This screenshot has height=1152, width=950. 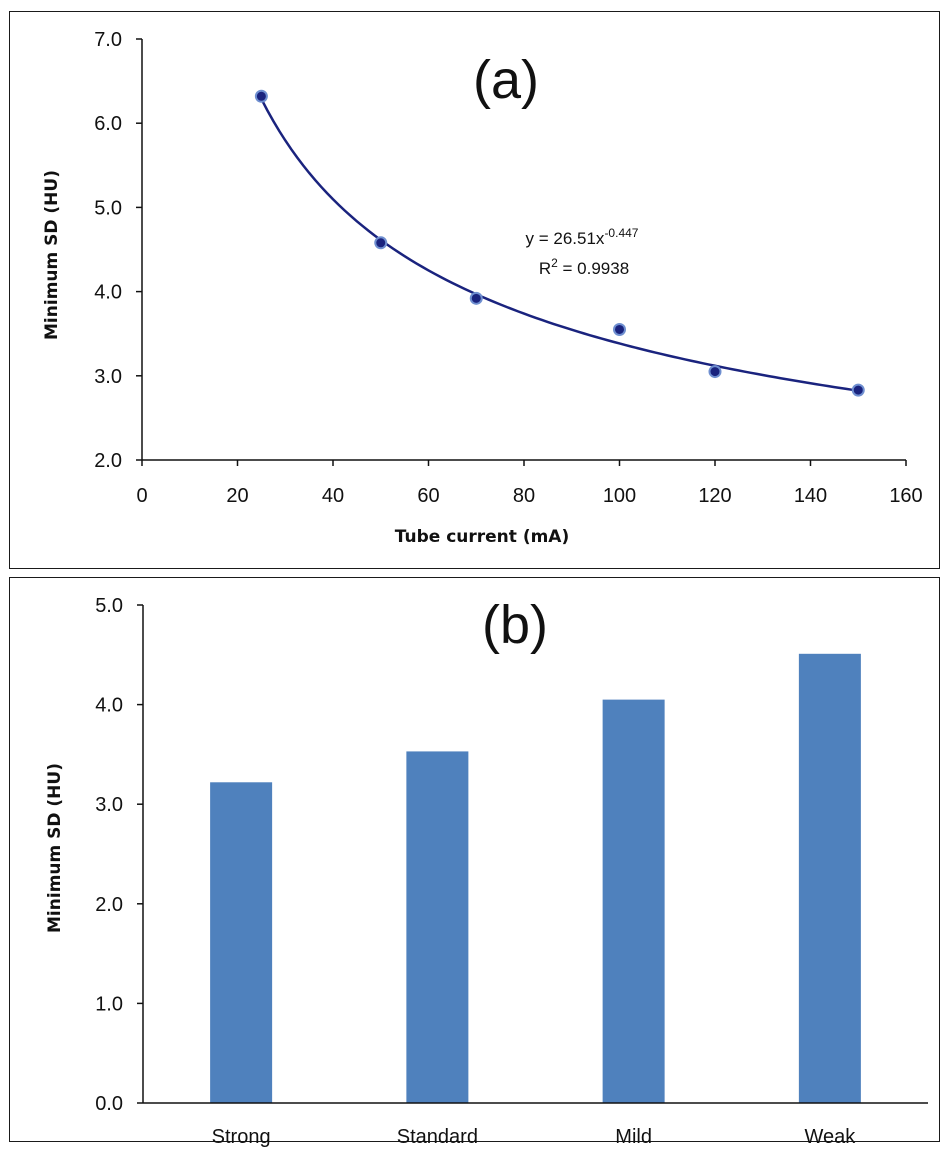 I want to click on trendline-equation-text: y = 26.51x, so click(x=565, y=238).